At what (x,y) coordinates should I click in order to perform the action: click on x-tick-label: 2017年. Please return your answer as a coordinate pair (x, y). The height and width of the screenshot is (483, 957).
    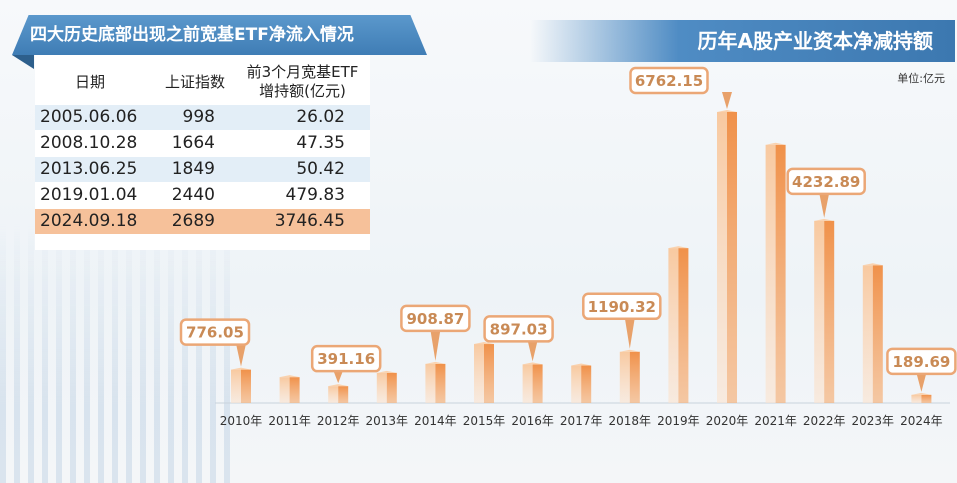
    Looking at the image, I should click on (581, 421).